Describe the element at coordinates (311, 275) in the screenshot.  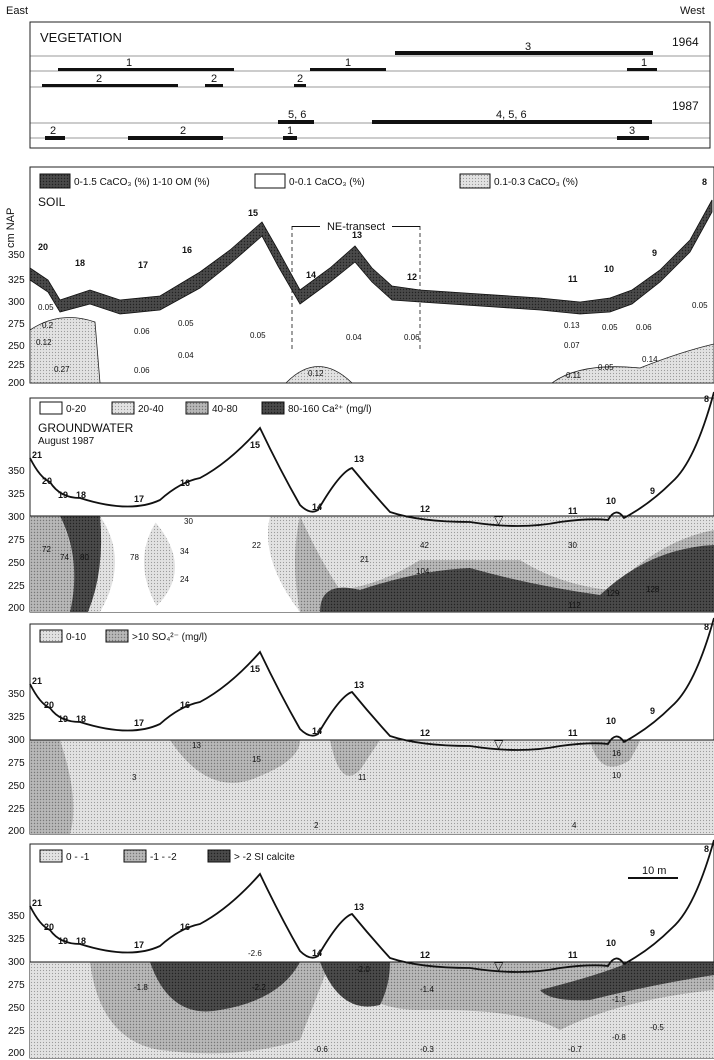
I see `soil-station: 14` at that location.